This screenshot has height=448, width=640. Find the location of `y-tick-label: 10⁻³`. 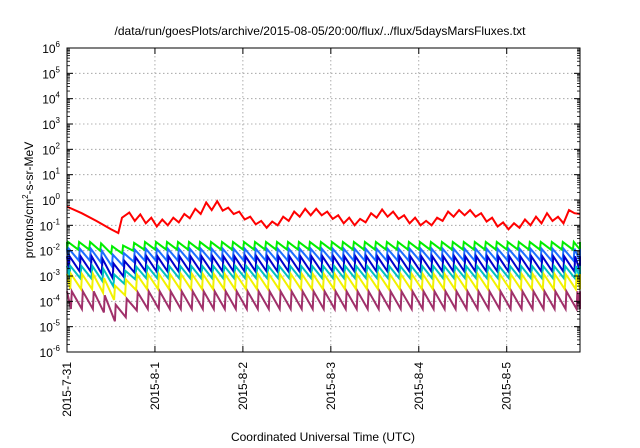

y-tick-label: 10⁻³ is located at coordinates (50, 276).